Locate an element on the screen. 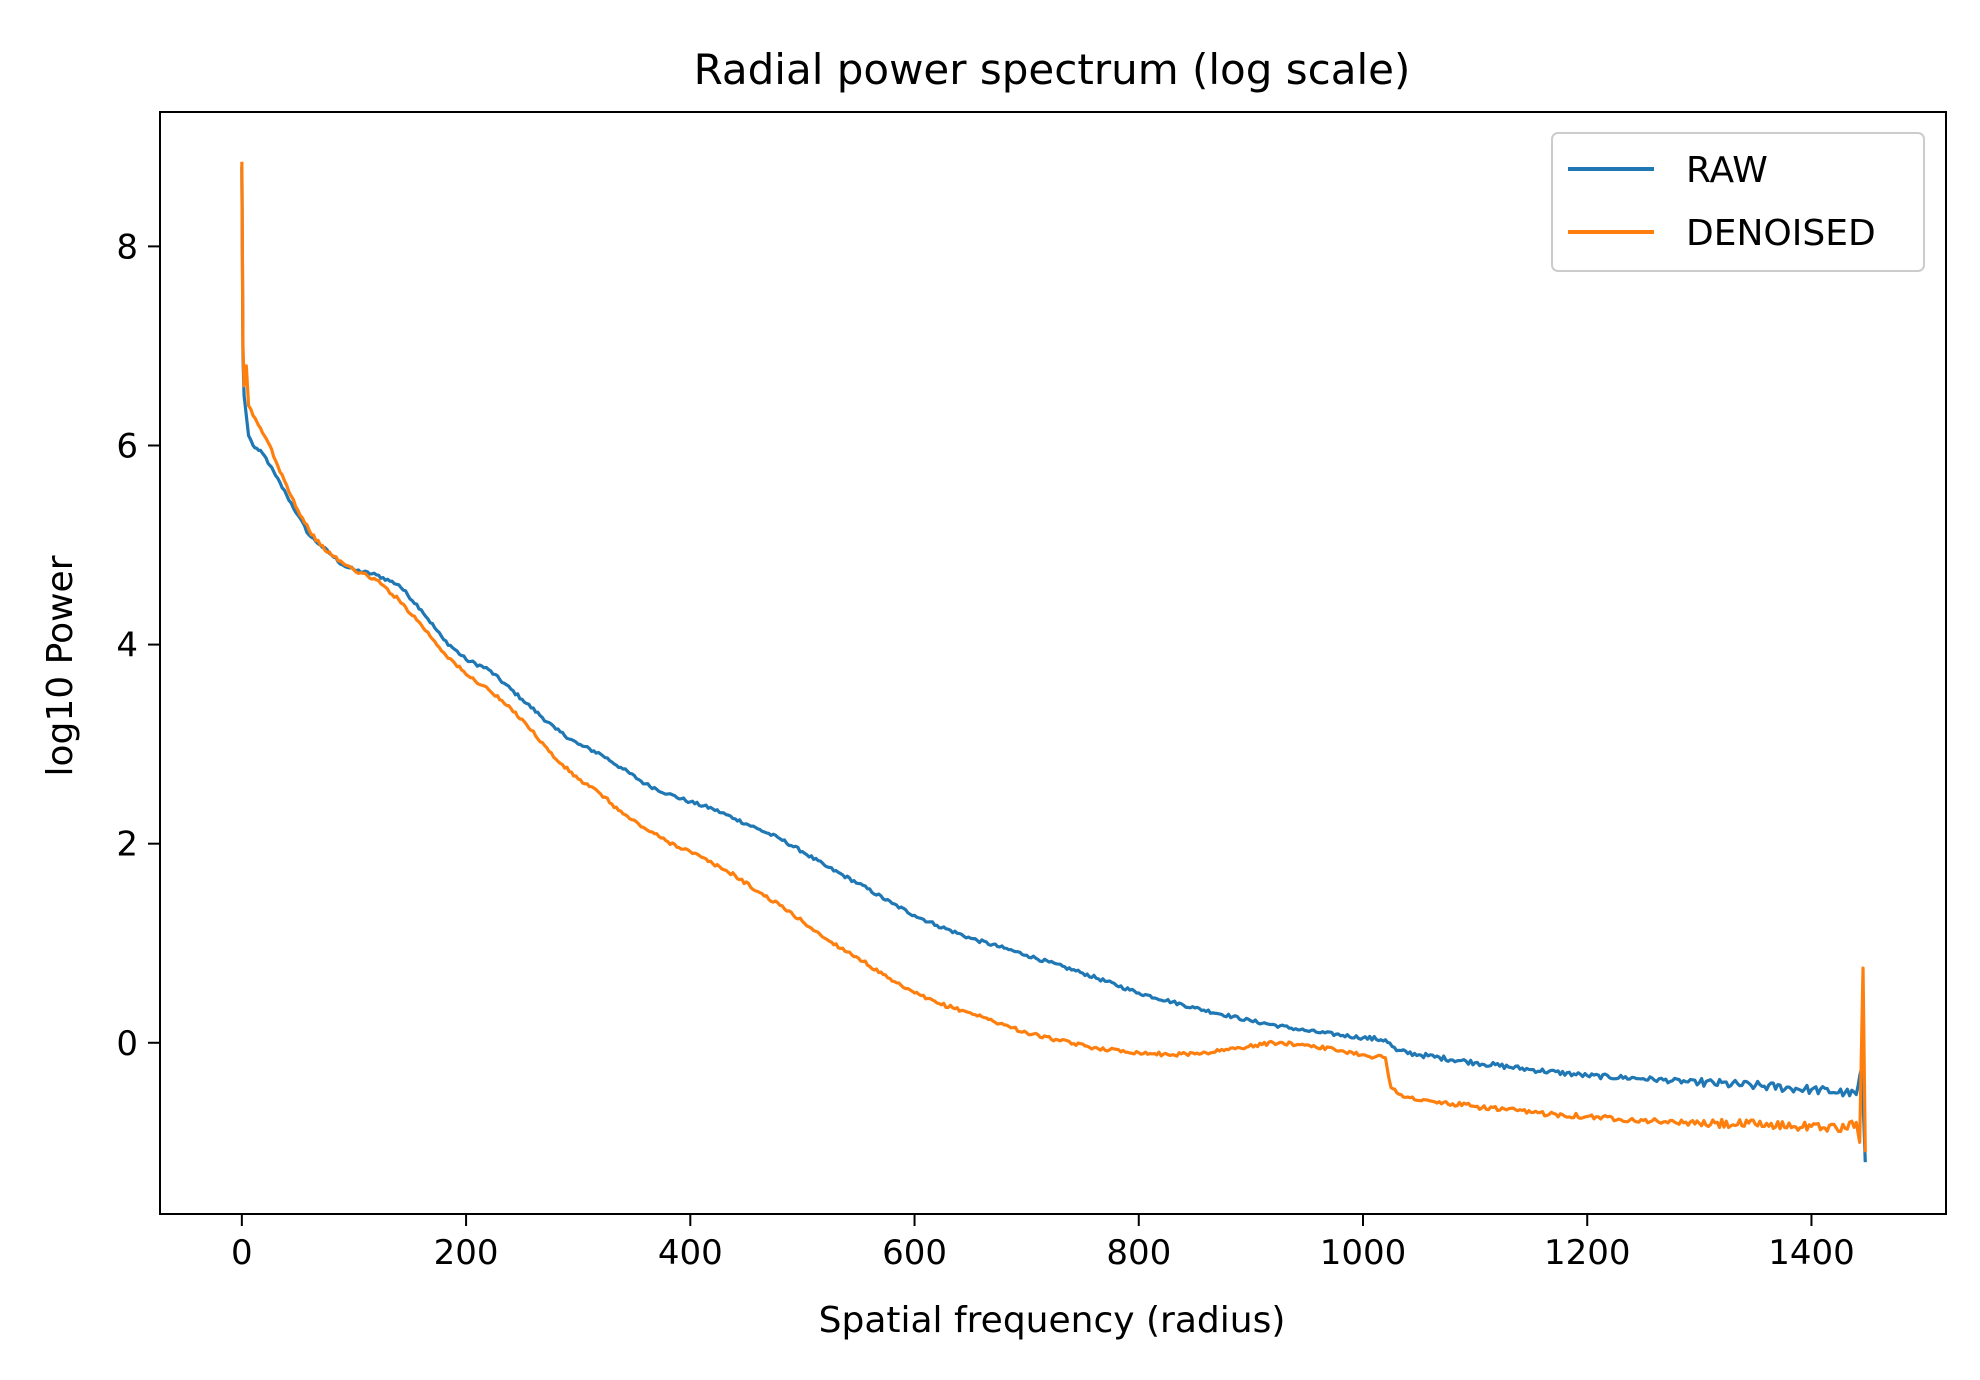  legend-label-raw: RAW is located at coordinates (1727, 170).